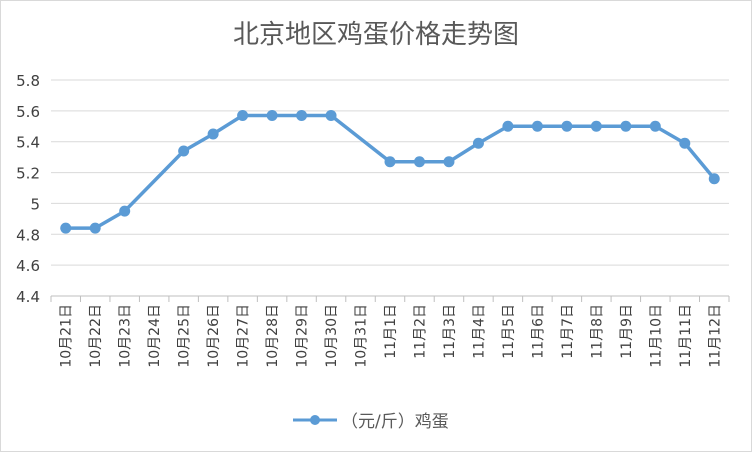 The height and width of the screenshot is (452, 752). What do you see at coordinates (28, 297) in the screenshot?
I see `y-tick-label: 4.4` at bounding box center [28, 297].